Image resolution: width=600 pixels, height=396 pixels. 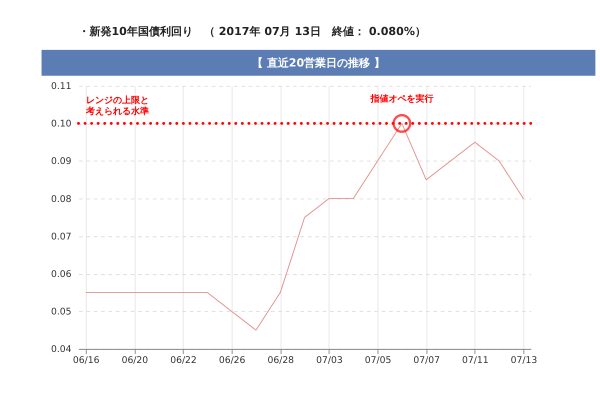 I want to click on y-tick-label: 0.08, so click(x=61, y=199).